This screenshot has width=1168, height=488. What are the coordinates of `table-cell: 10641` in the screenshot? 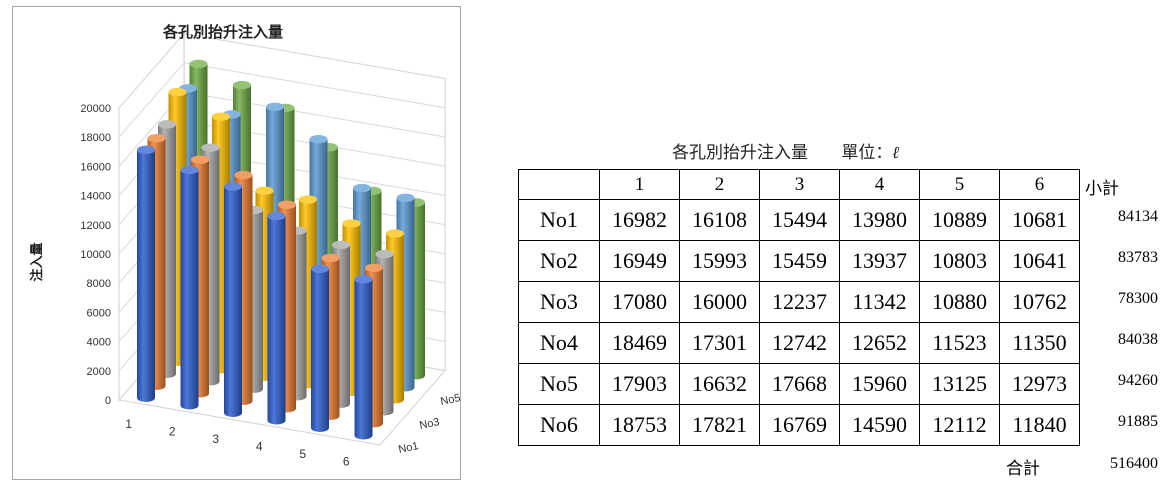 It's located at (1039, 261).